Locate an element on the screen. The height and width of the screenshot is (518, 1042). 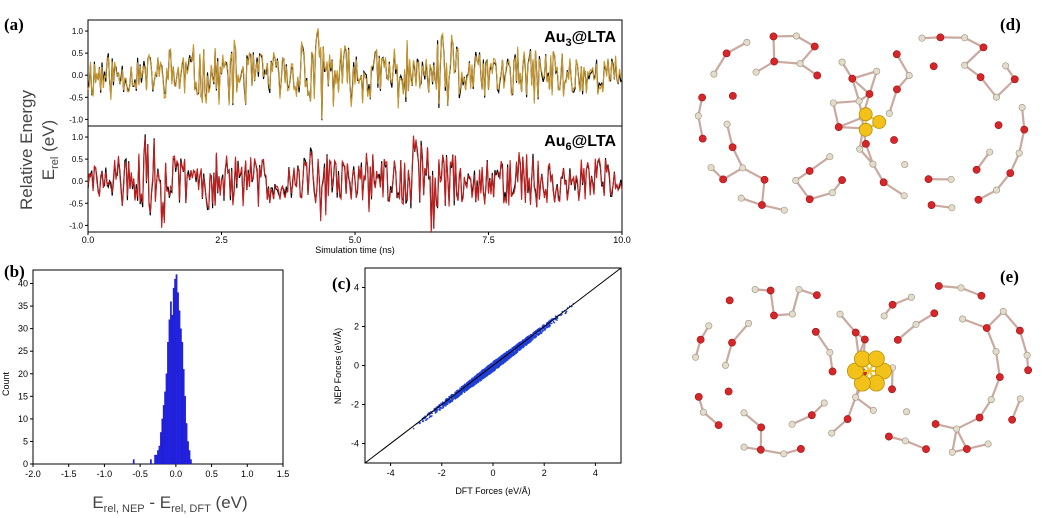
y-tick-label: -2 is located at coordinates (355, 405).